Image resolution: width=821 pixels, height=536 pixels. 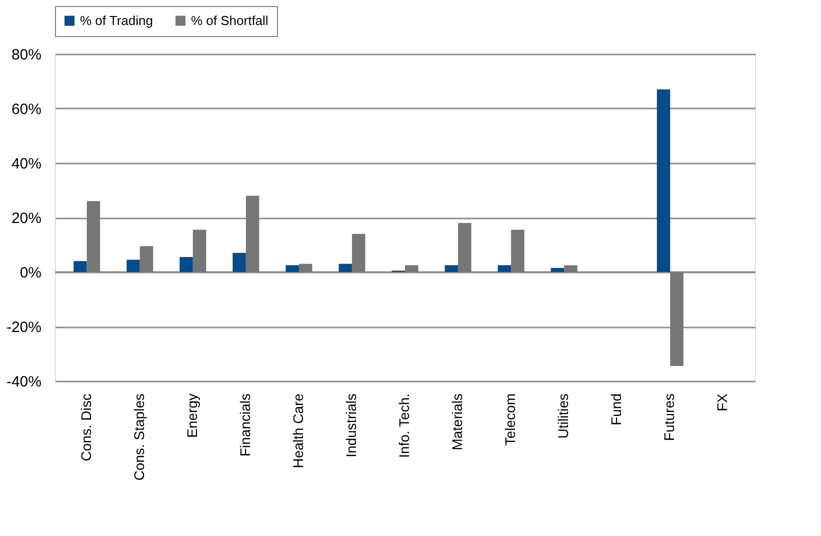 What do you see at coordinates (244, 425) in the screenshot?
I see `x-tick-label: Financials` at bounding box center [244, 425].